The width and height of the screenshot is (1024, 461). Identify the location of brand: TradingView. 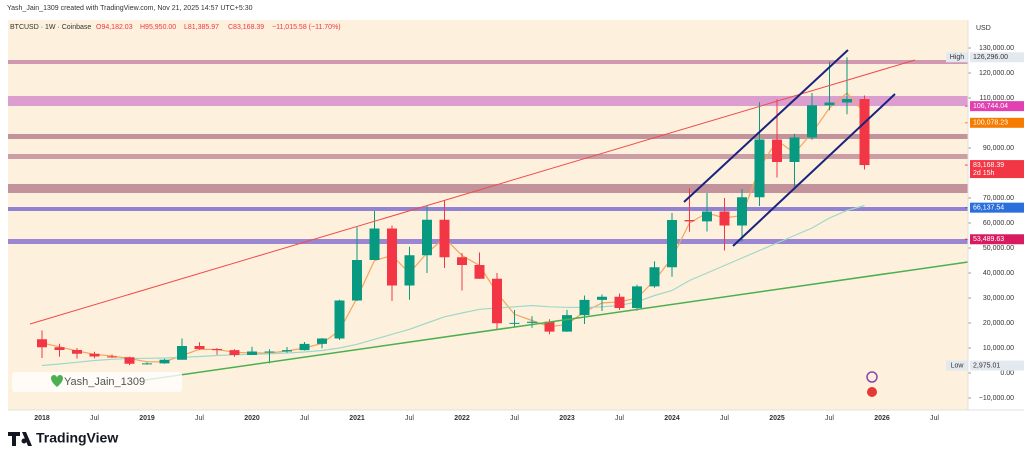
(77, 438).